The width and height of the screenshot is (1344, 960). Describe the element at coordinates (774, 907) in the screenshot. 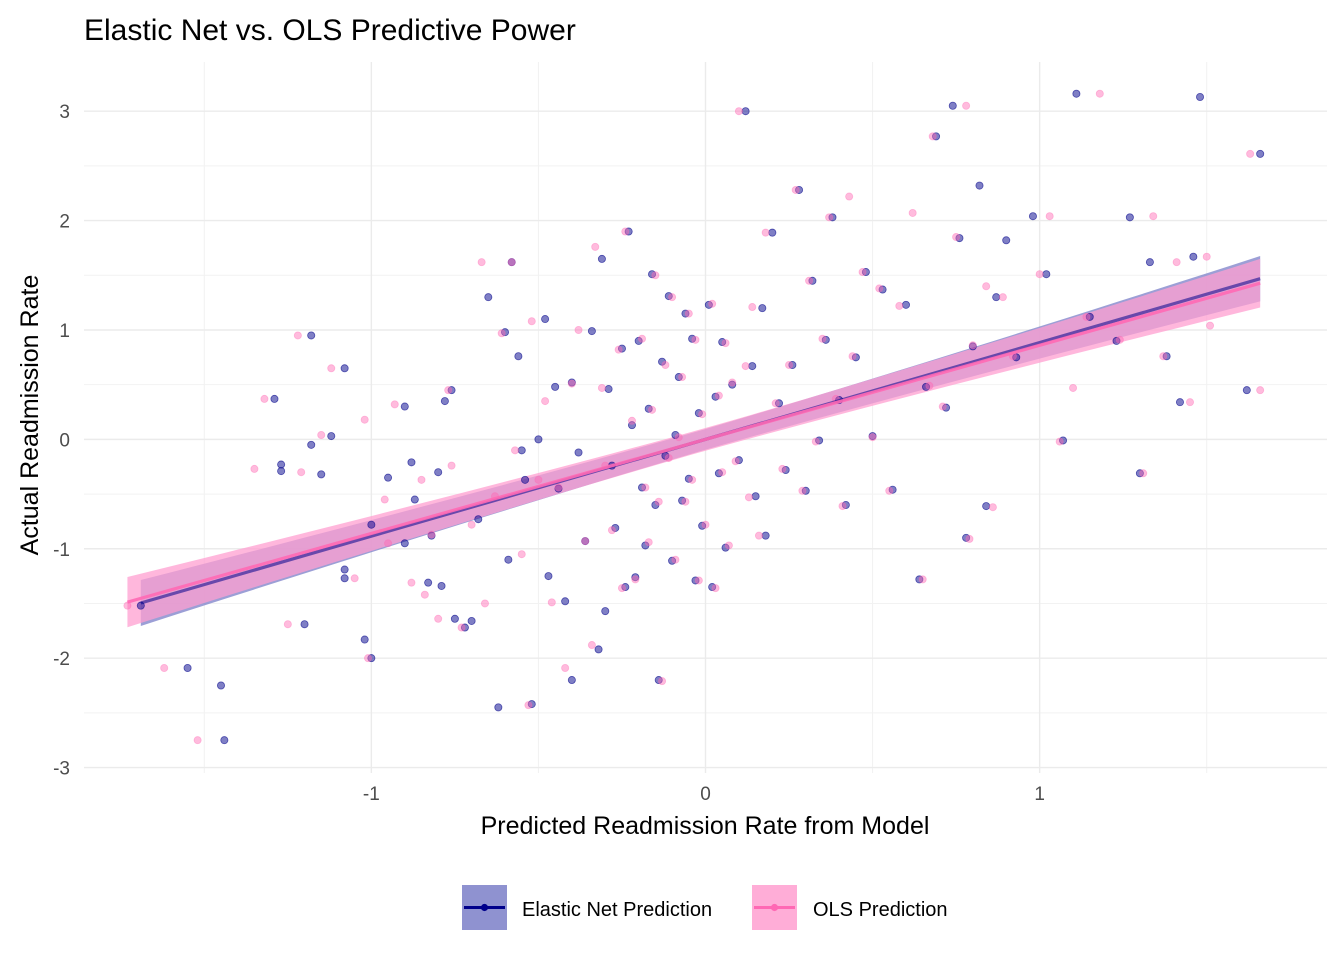

I see `legend-key-point` at that location.